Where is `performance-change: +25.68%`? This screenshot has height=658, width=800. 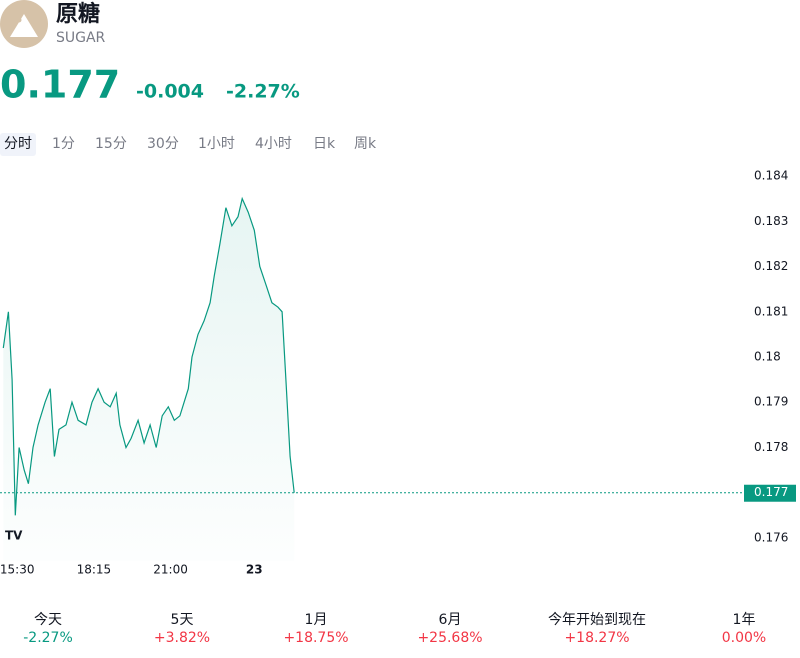 performance-change: +25.68% is located at coordinates (449, 638).